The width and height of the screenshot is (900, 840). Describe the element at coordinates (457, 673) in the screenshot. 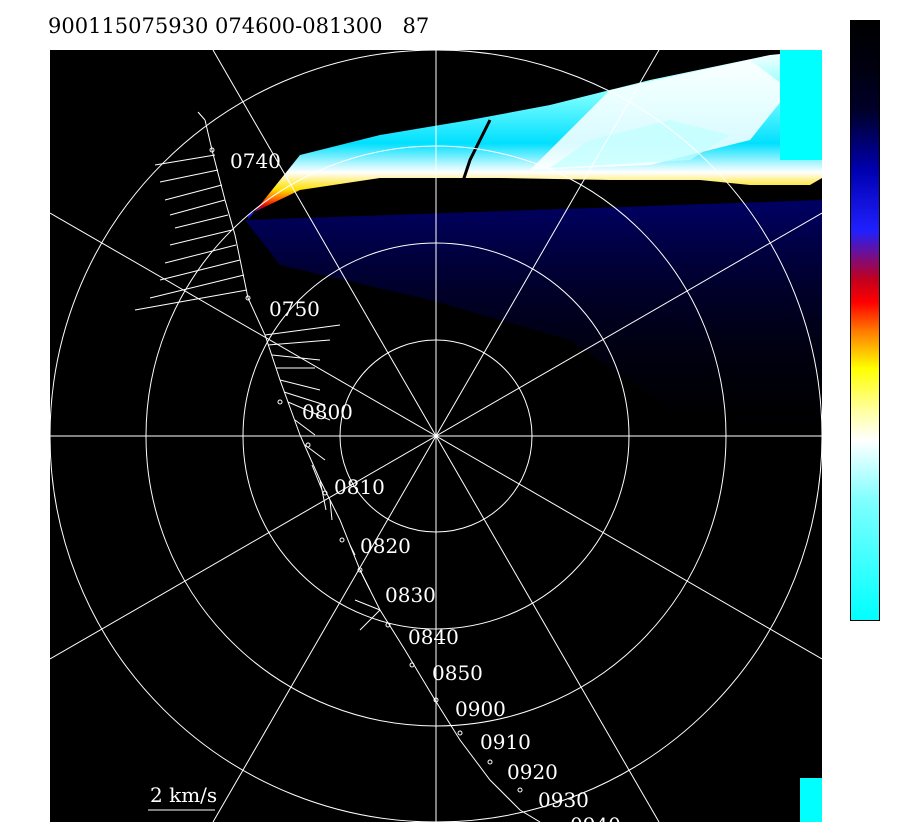

I see `time-label: 0850` at that location.